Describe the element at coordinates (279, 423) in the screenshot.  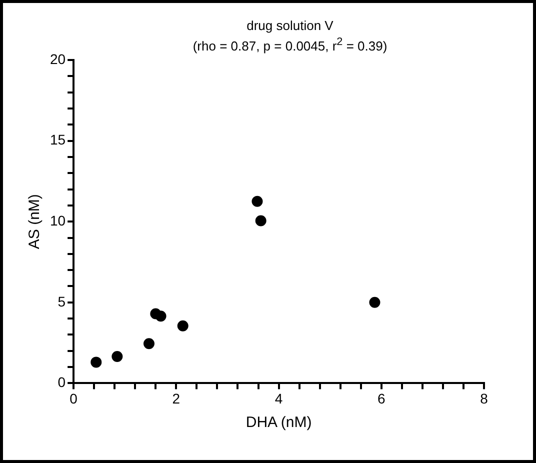
I see `x-axis-title: DHA (nM)` at that location.